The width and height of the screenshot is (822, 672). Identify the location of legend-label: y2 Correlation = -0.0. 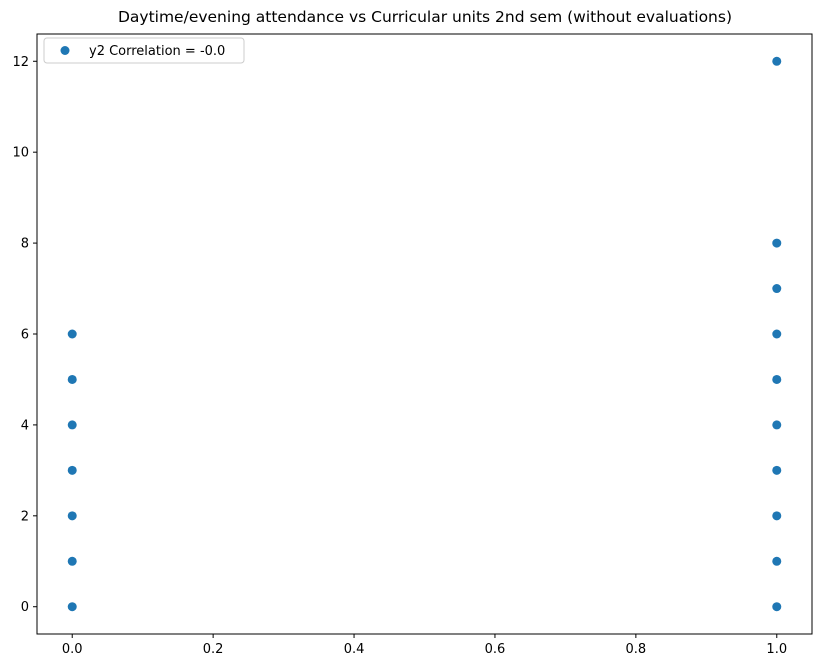
(157, 51).